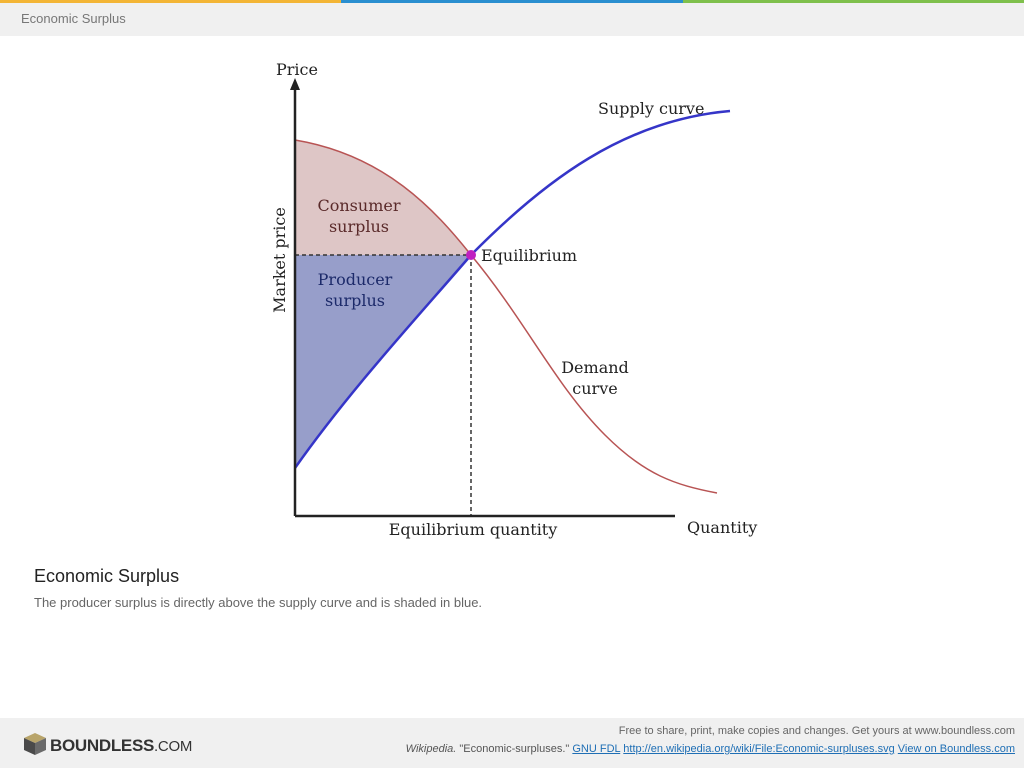 The width and height of the screenshot is (1024, 768). I want to click on source-title: "Economic-surpluses.", so click(514, 749).